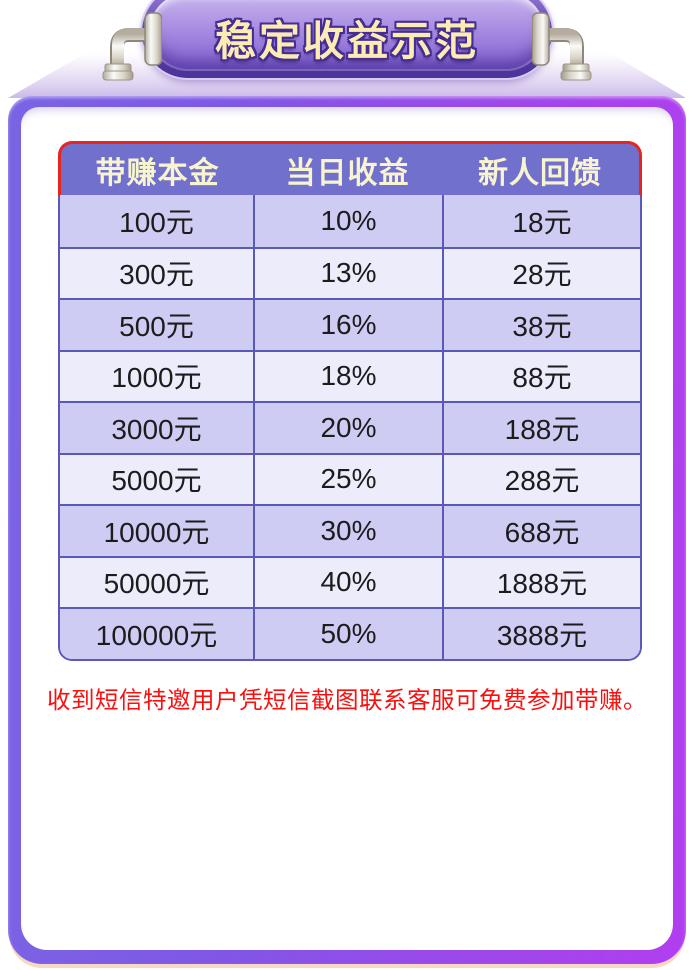 The height and width of the screenshot is (970, 694). Describe the element at coordinates (541, 428) in the screenshot. I see `cell-newcomer-bonus: 188元` at that location.